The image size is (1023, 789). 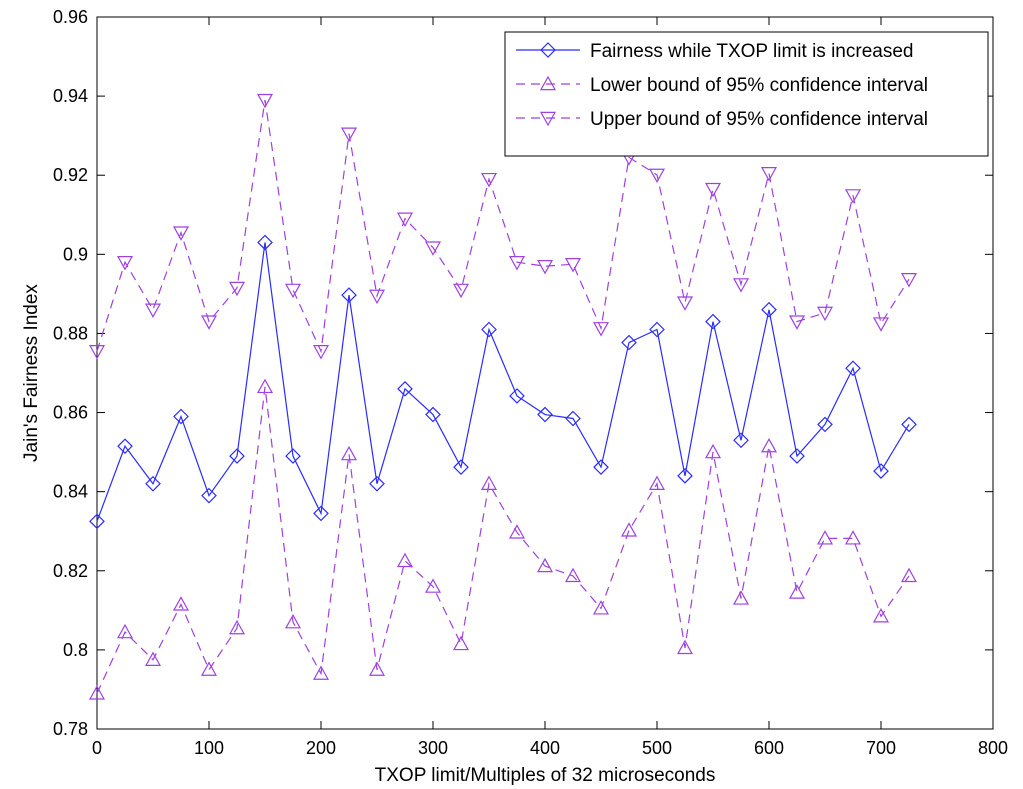 What do you see at coordinates (545, 748) in the screenshot?
I see `x-tick-label: 400` at bounding box center [545, 748].